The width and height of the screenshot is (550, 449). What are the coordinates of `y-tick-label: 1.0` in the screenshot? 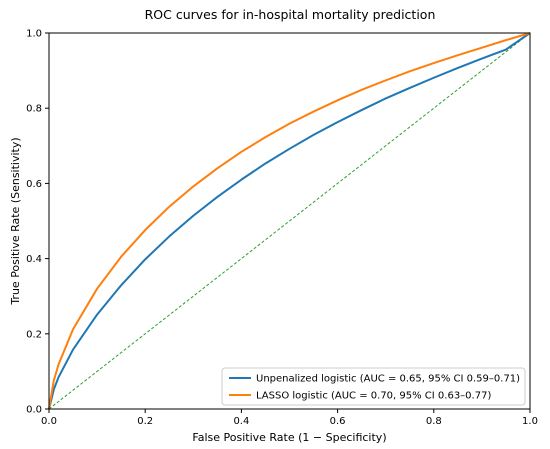 It's located at (34, 34).